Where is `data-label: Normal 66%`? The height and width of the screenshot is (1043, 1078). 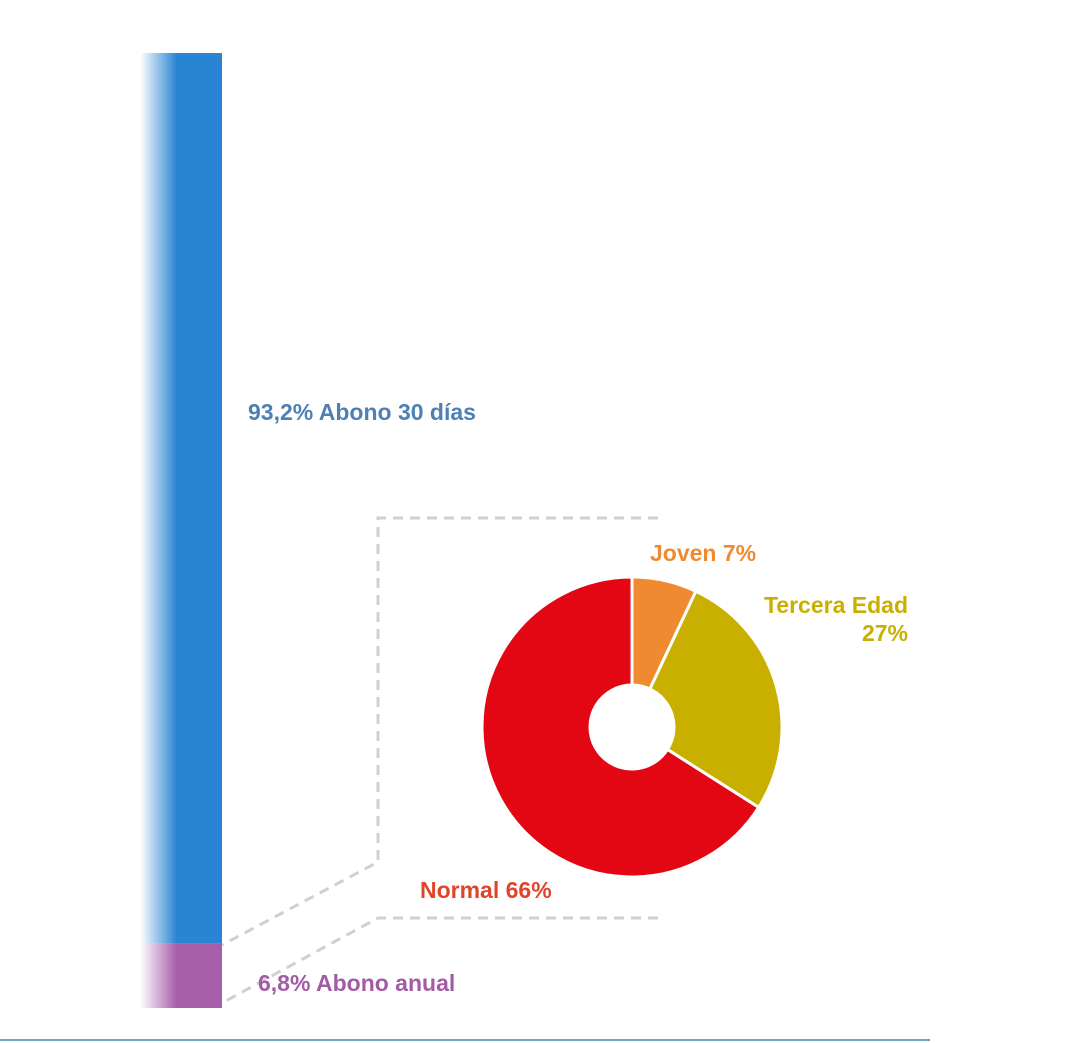
data-label: Normal 66% is located at coordinates (520, 890).